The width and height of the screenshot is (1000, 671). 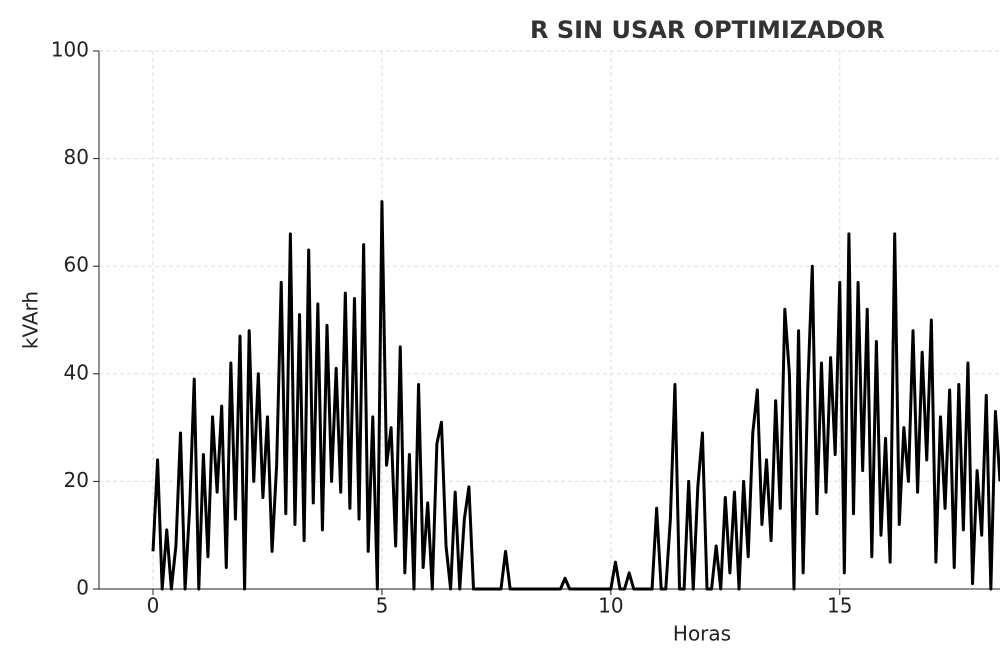 What do you see at coordinates (610, 606) in the screenshot?
I see `x-tick-label: 10` at bounding box center [610, 606].